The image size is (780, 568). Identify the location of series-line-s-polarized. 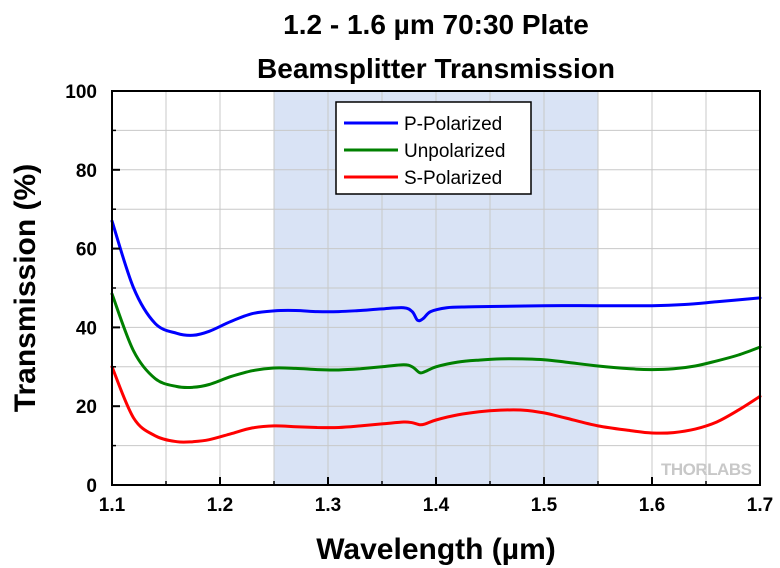
(436, 404).